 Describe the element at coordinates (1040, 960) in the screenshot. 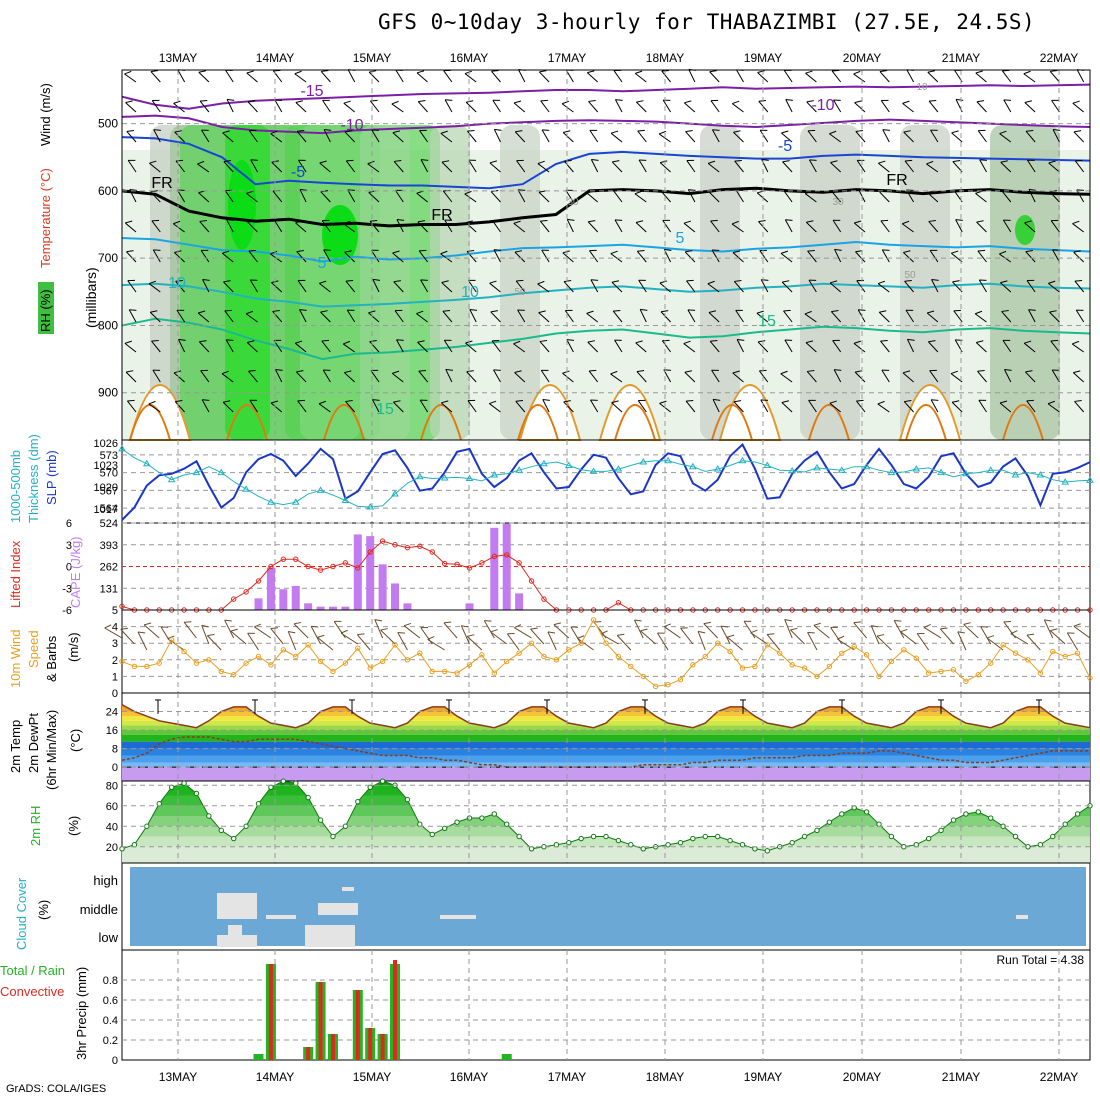

I see `run-total-label: Run Total = 4.38` at that location.